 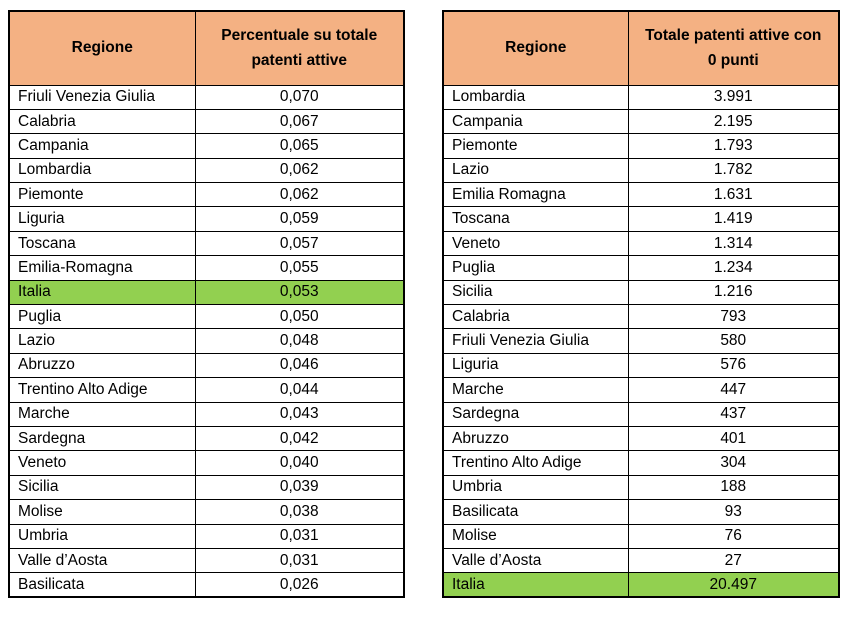 What do you see at coordinates (206, 560) in the screenshot?
I see `table-row: Valle d’Aosta 0,031` at bounding box center [206, 560].